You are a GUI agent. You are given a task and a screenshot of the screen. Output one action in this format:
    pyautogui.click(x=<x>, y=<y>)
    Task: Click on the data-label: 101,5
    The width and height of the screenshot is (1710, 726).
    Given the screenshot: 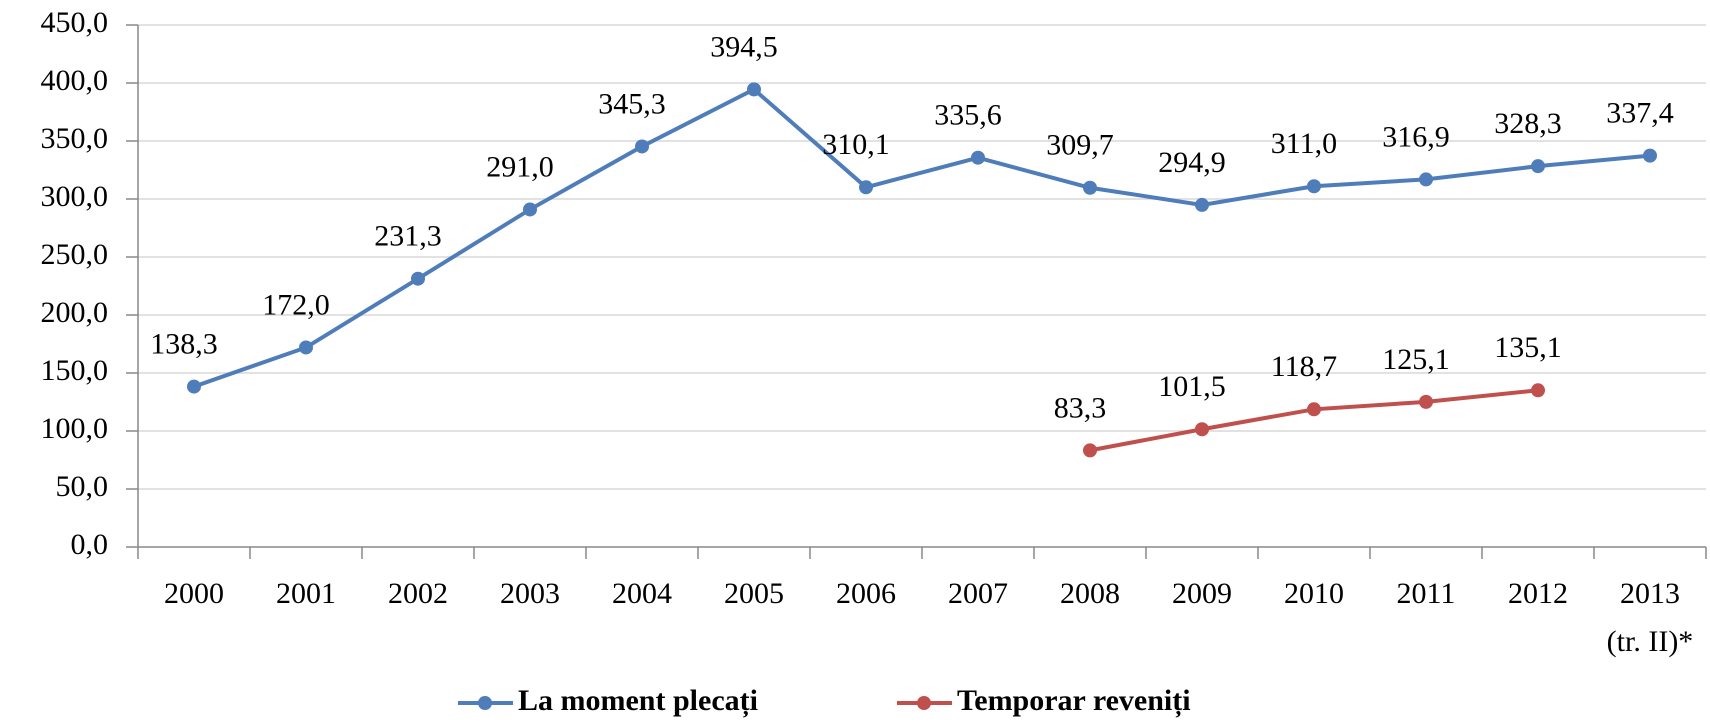 What is the action you would take?
    pyautogui.click(x=1192, y=386)
    